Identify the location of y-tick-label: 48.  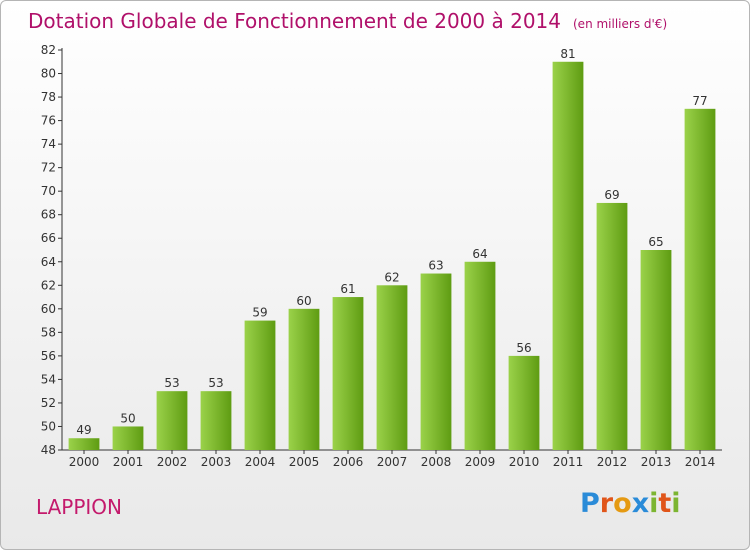
(48, 450).